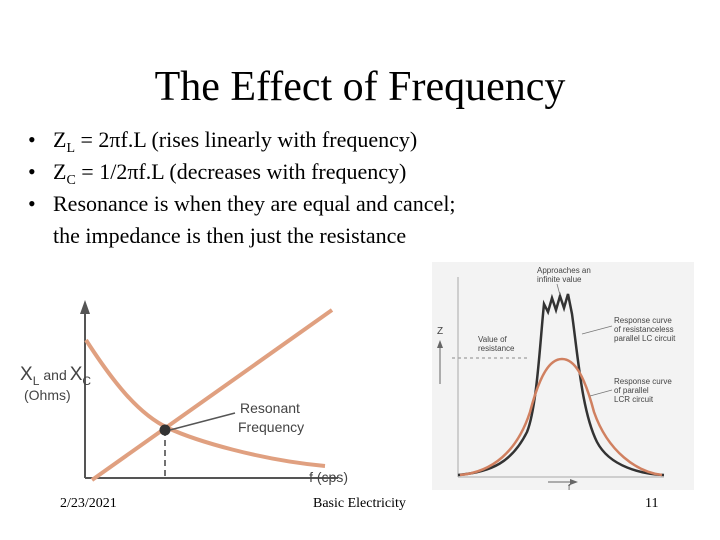 This screenshot has height=540, width=720. Describe the element at coordinates (241, 171) in the screenshot. I see `bullet-zc-text: = 1/2πf.L (decreases with frequency)` at that location.